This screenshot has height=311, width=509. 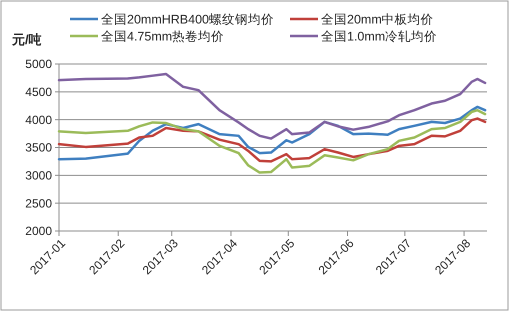 I want to click on y-tick-label: 5000, so click(x=38, y=64).